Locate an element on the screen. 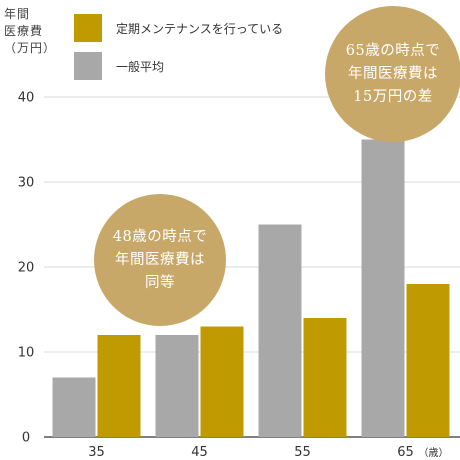 Image resolution: width=460 pixels, height=460 pixels. legend-label-average: 一般平均 is located at coordinates (140, 66).